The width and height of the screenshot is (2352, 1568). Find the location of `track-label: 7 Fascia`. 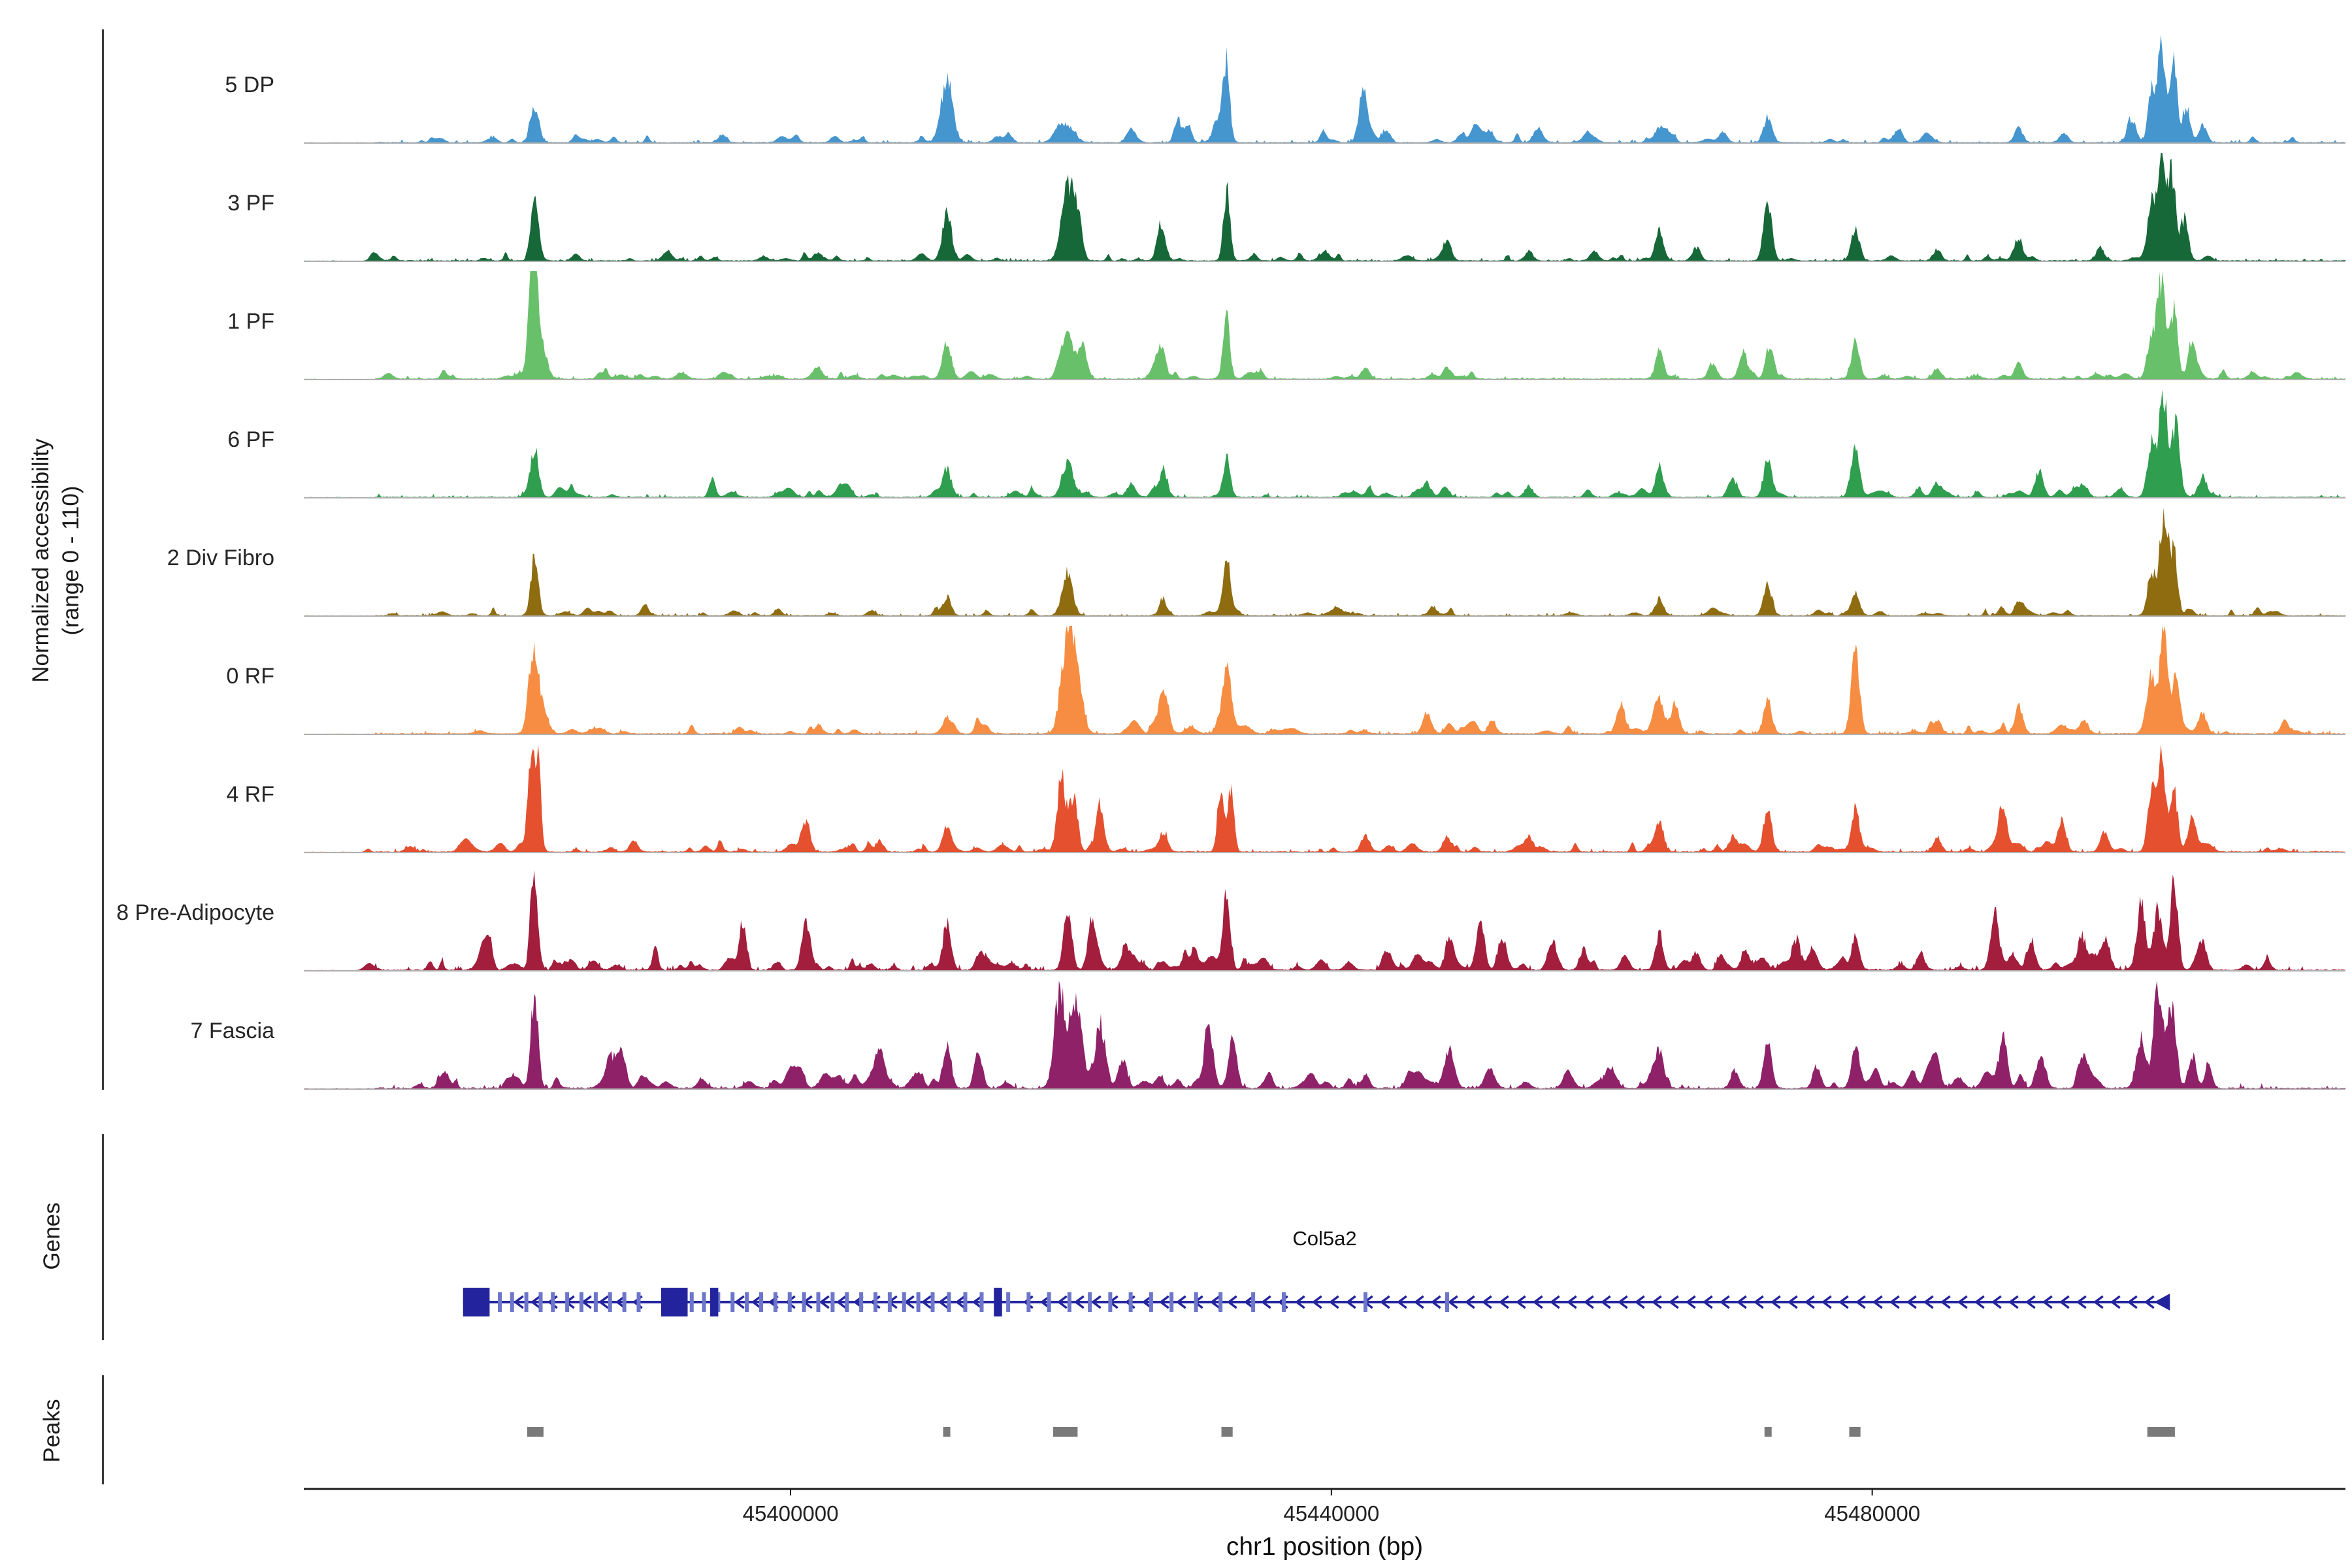

track-label: 7 Fascia is located at coordinates (232, 1031).